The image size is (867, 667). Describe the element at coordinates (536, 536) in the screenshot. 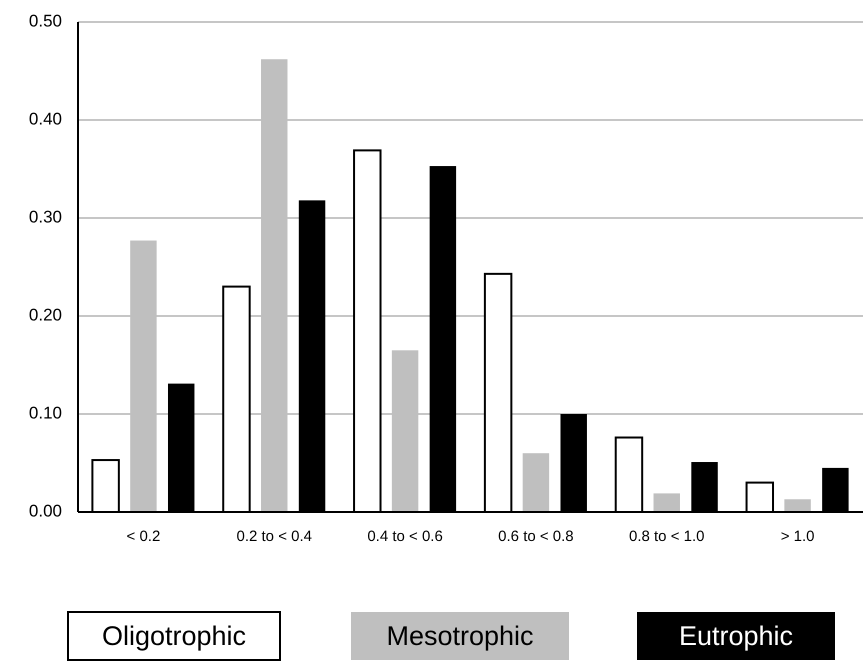

I see `x-tick-label: 0.6 to < 0.8` at that location.